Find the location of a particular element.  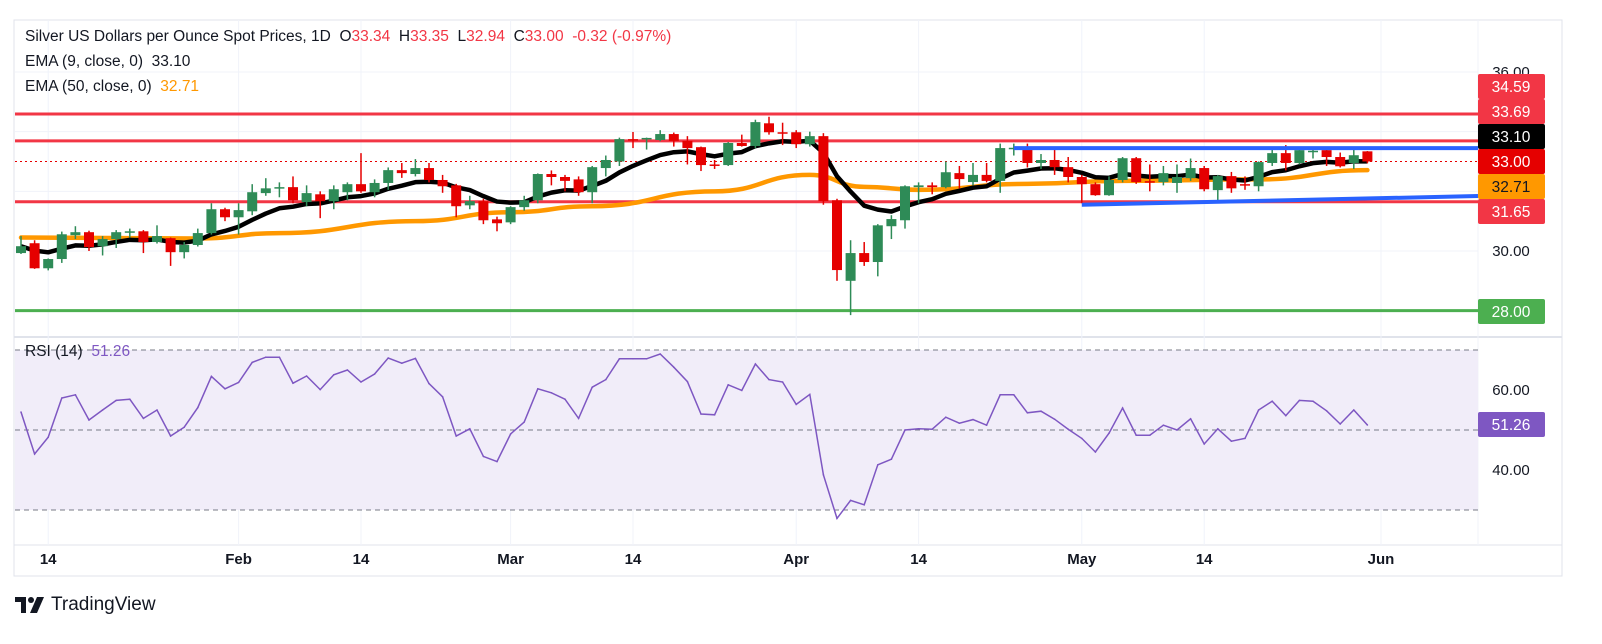

ema50-legend: EMA (50, close, 0) 32.71 is located at coordinates (112, 87).